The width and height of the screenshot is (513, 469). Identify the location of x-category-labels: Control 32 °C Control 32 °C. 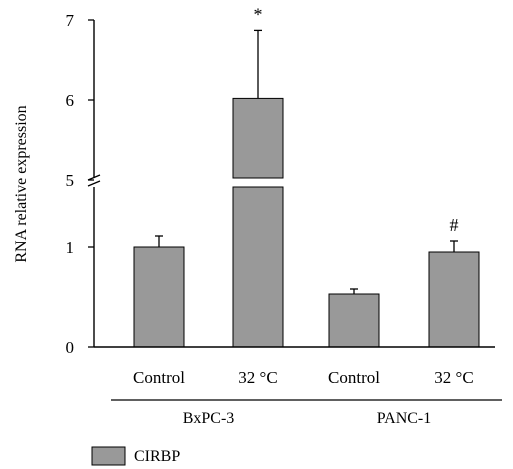
(303, 377).